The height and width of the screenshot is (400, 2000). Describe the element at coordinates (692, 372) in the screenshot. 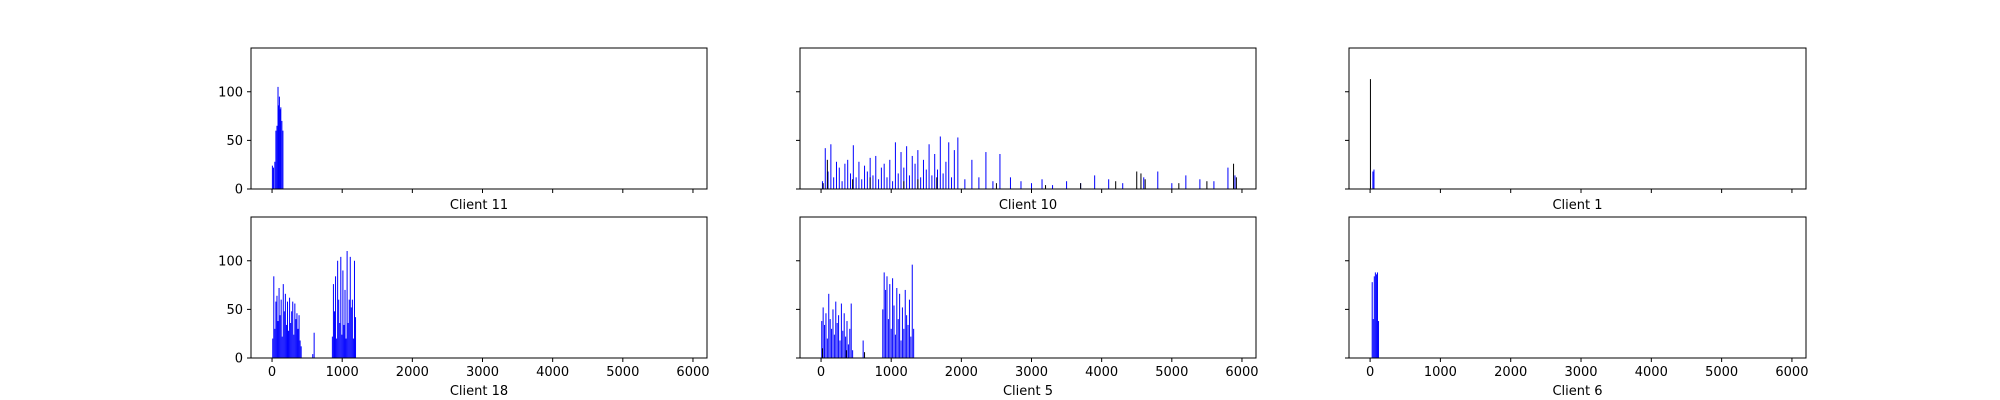

I see `x-tick-label: 6000` at that location.